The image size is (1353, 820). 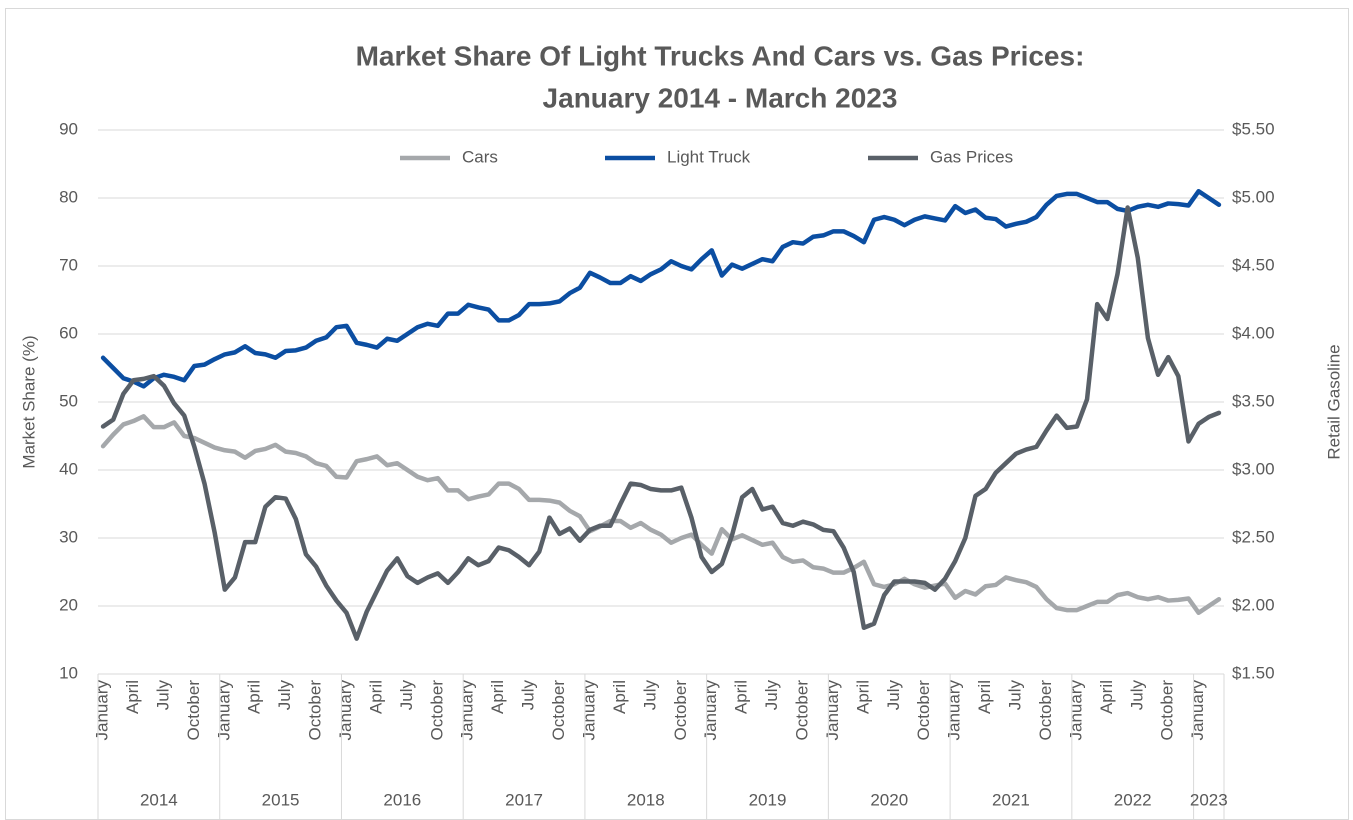 What do you see at coordinates (1253, 128) in the screenshot?
I see `y2-tick-label: $5.50` at bounding box center [1253, 128].